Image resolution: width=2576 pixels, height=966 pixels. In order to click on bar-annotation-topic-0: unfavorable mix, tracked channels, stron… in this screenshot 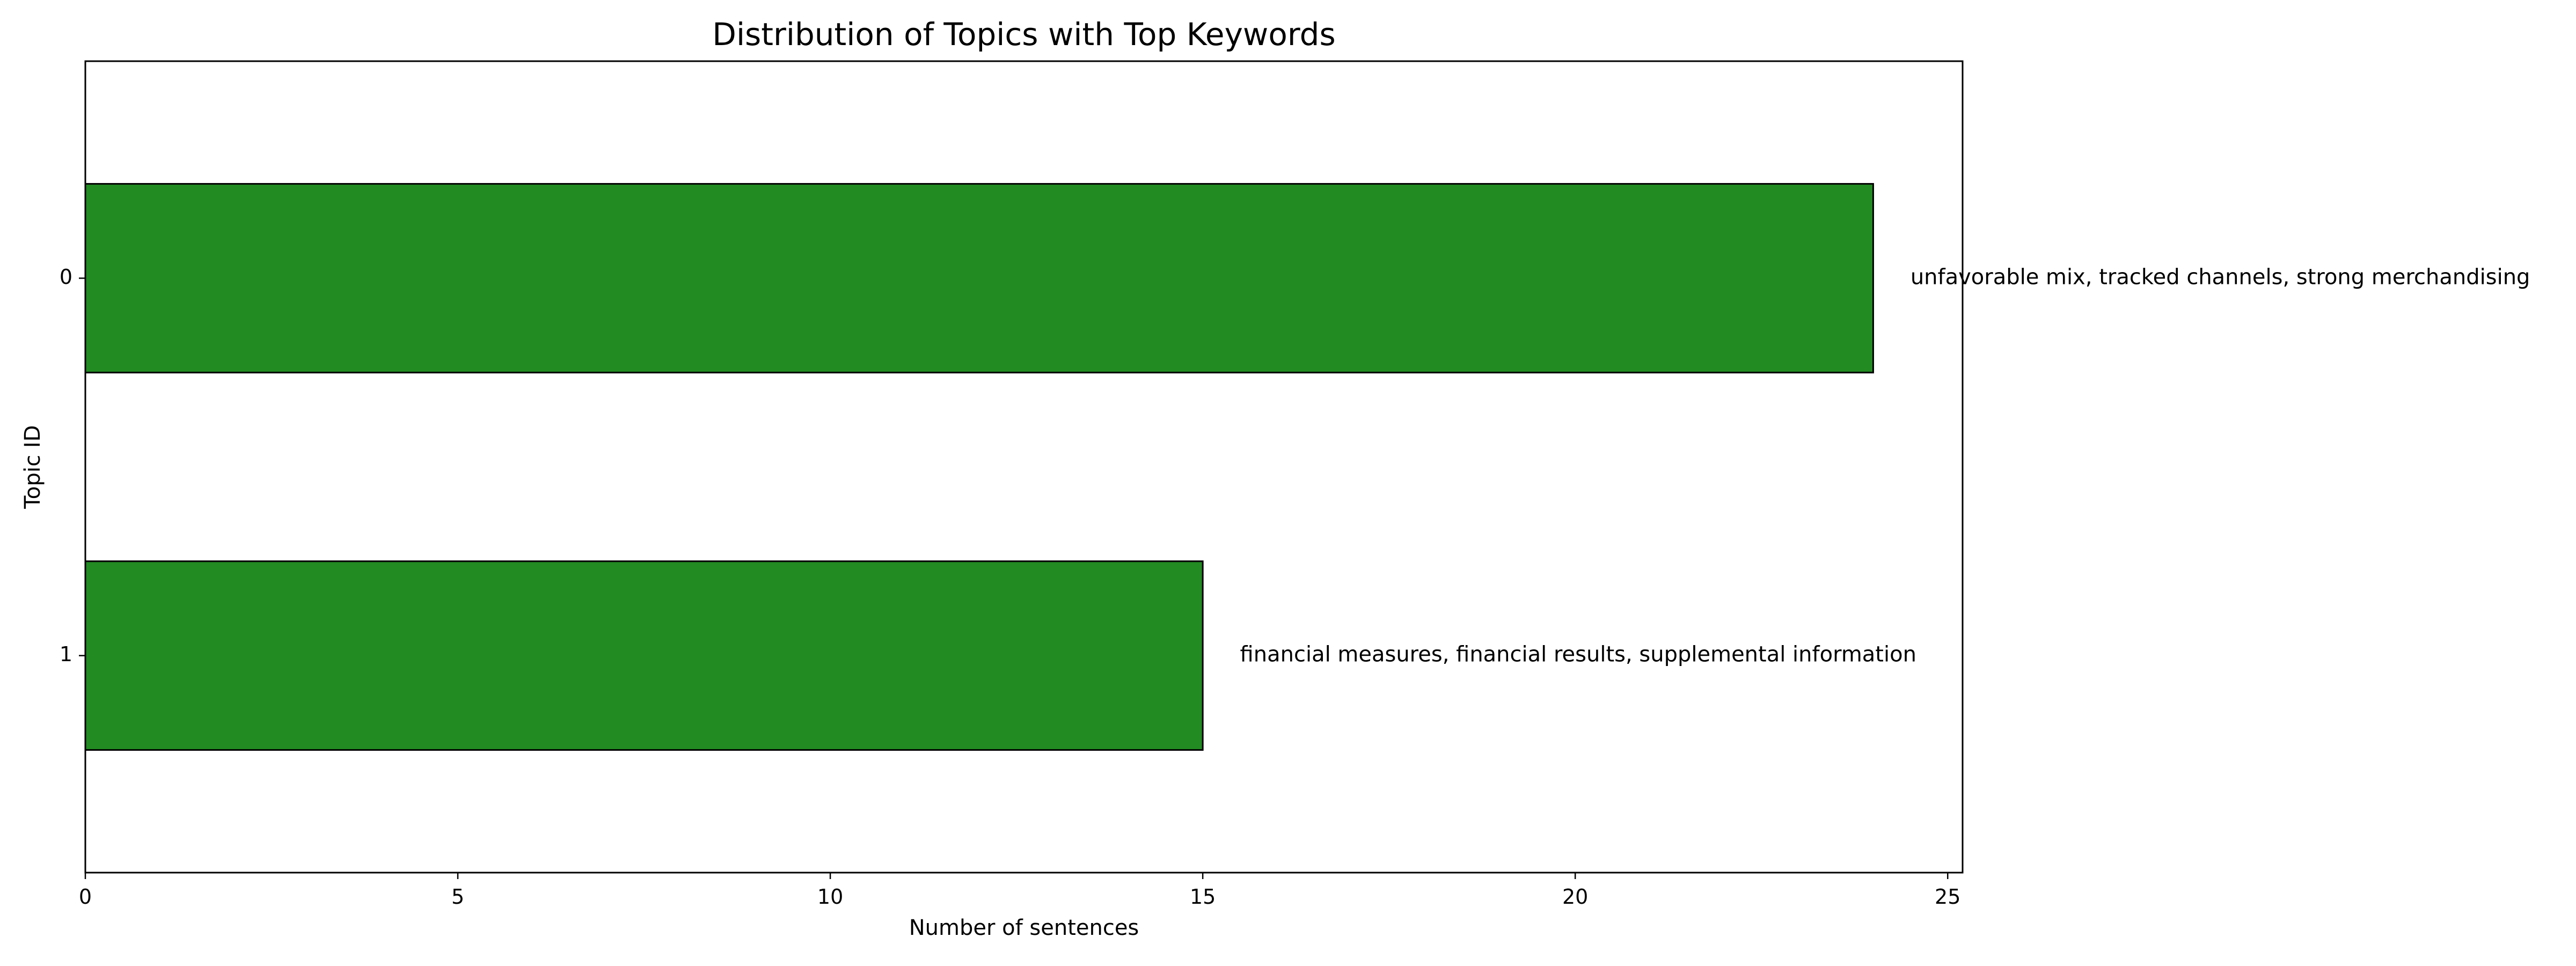, I will do `click(2220, 277)`.